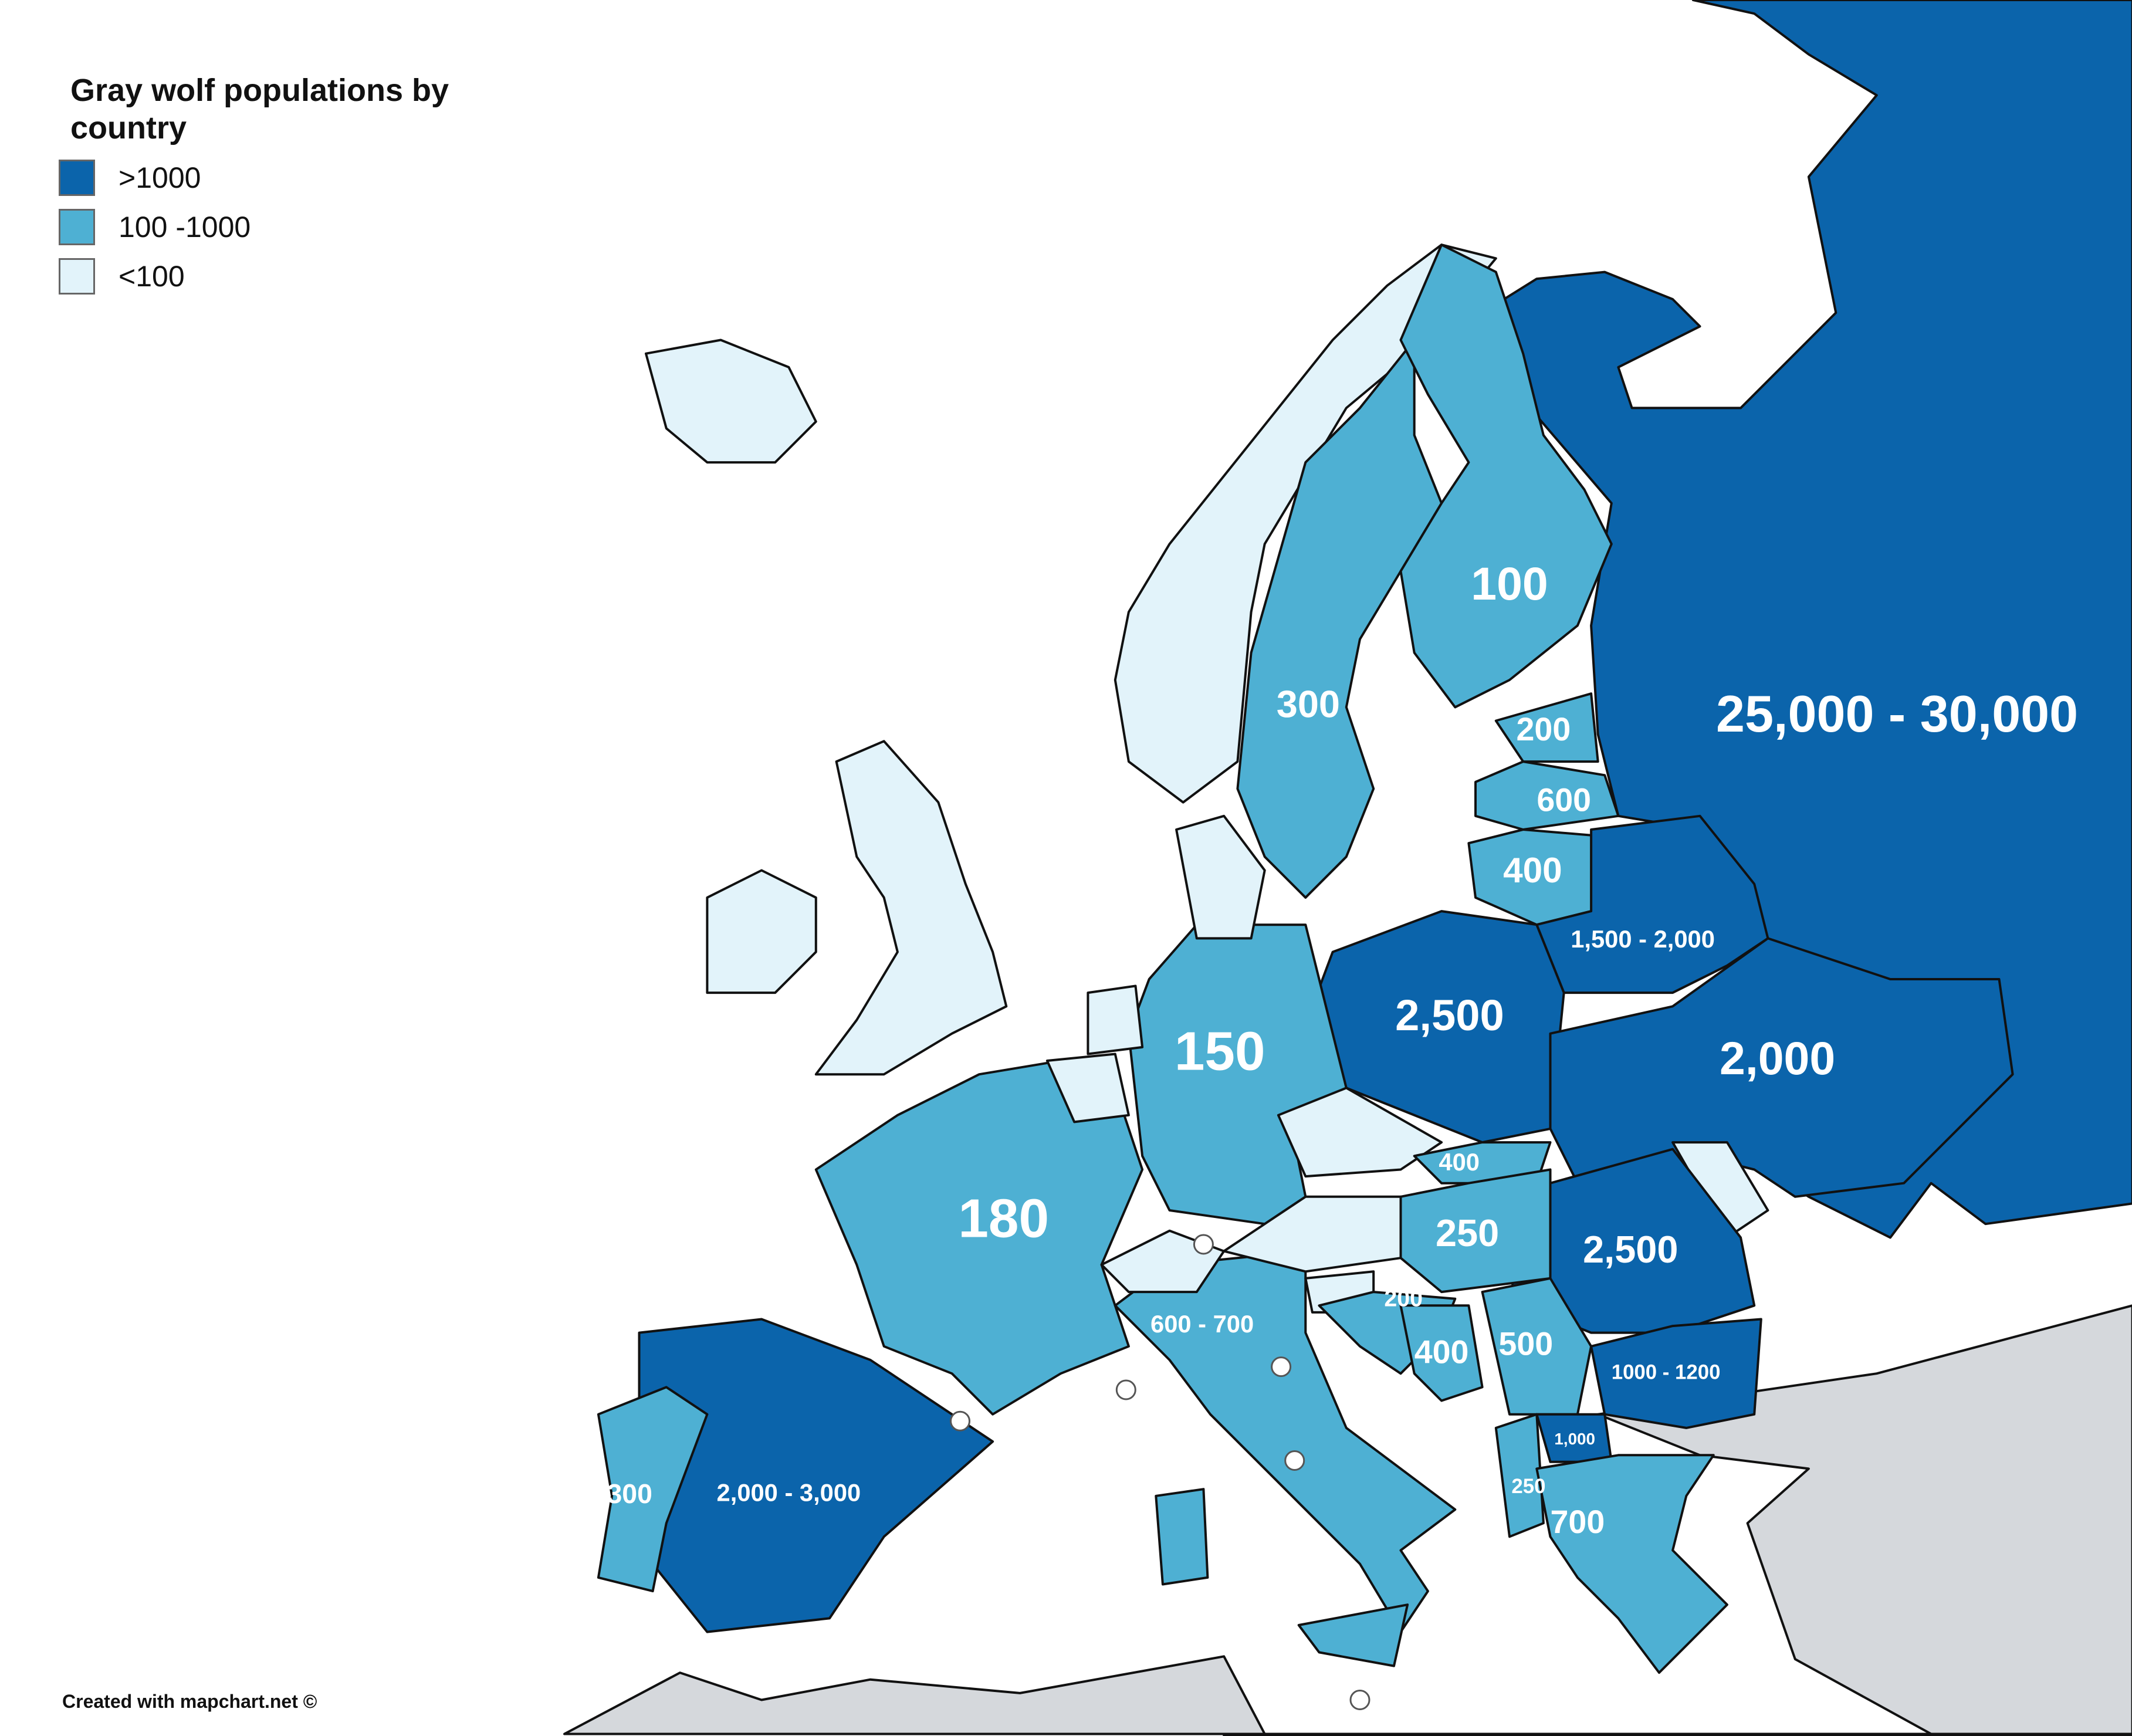  I want to click on value-label-romania: 2,500, so click(1630, 1249).